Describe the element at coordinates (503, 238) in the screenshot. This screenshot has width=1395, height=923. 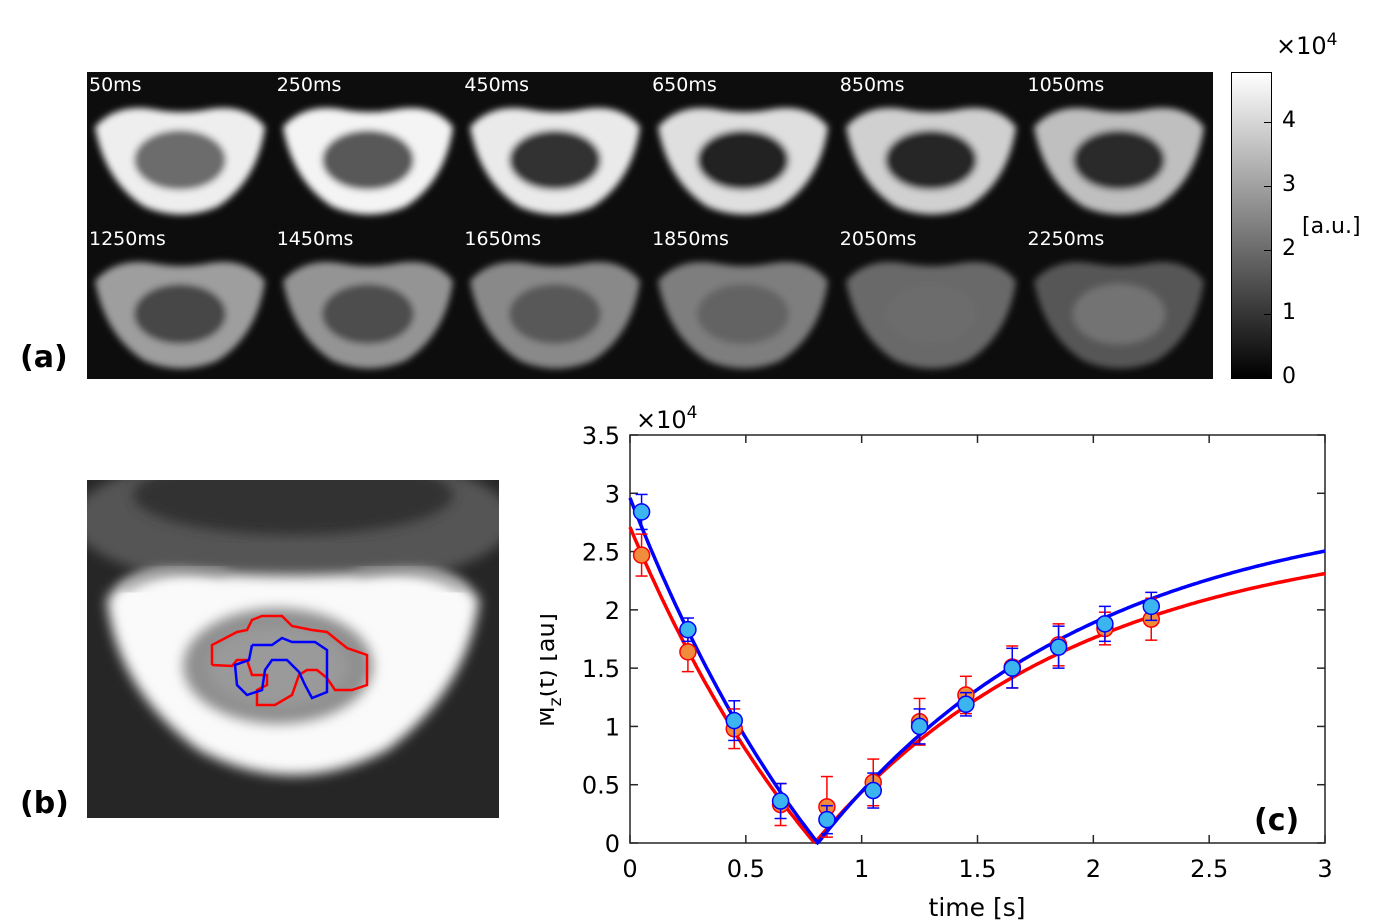
I see `frame-time-label: 1650ms` at that location.